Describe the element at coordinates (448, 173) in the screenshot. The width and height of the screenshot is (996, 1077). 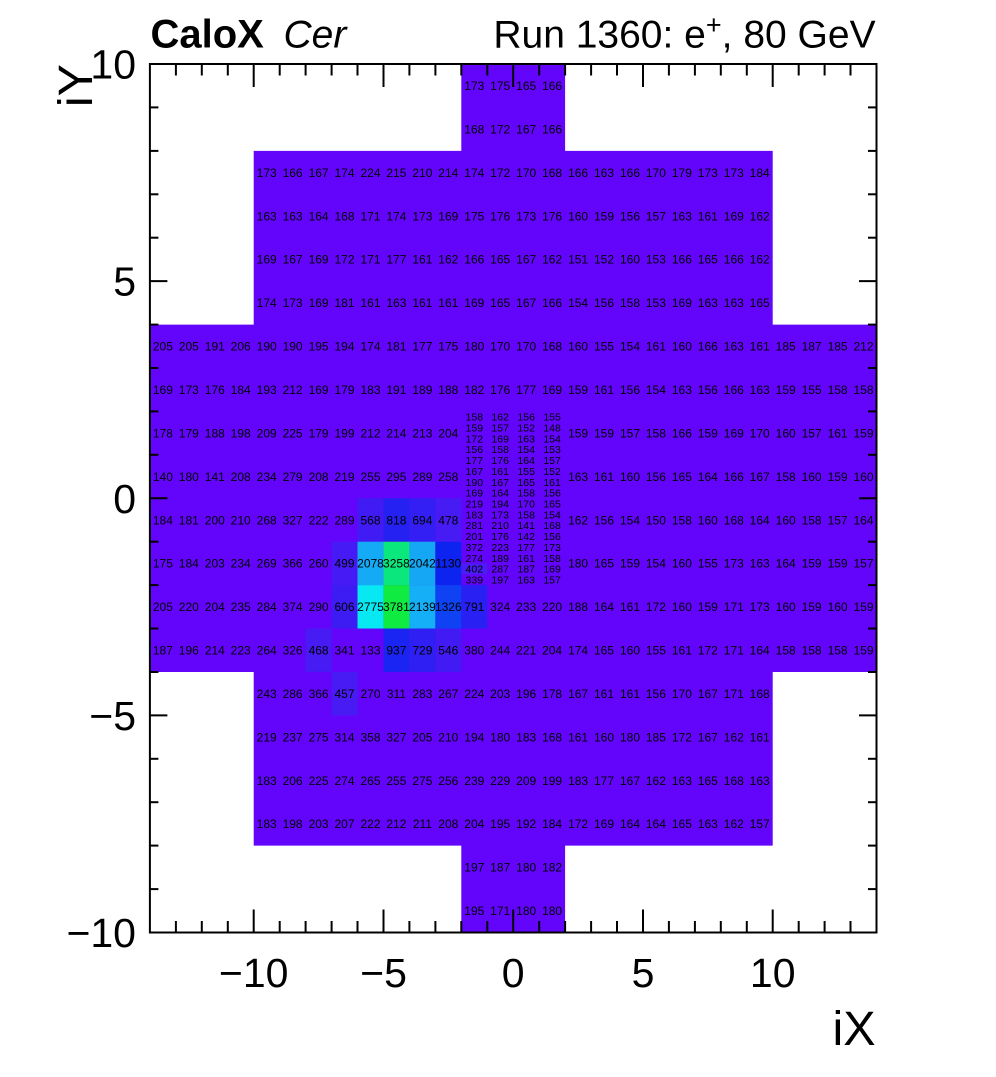
I see `svg-text: 214` at that location.